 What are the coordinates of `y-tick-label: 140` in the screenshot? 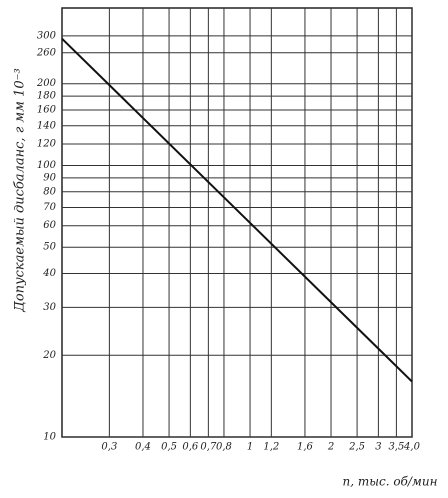 It's located at (47, 125).